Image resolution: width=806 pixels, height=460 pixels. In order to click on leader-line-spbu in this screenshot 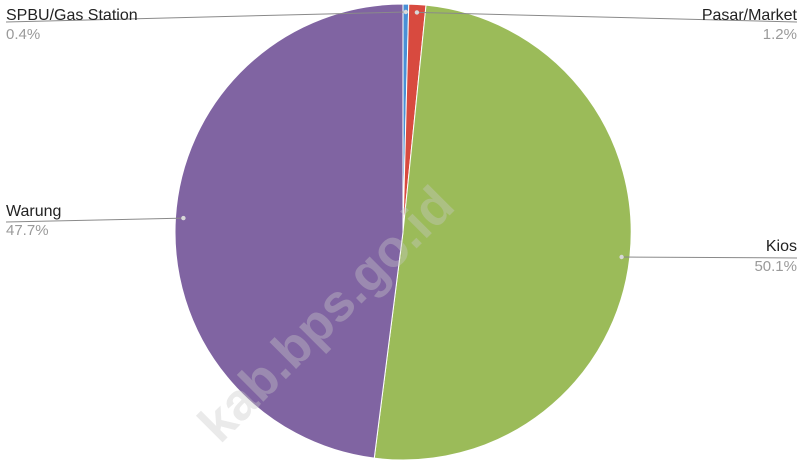, I will do `click(205, 17)`.